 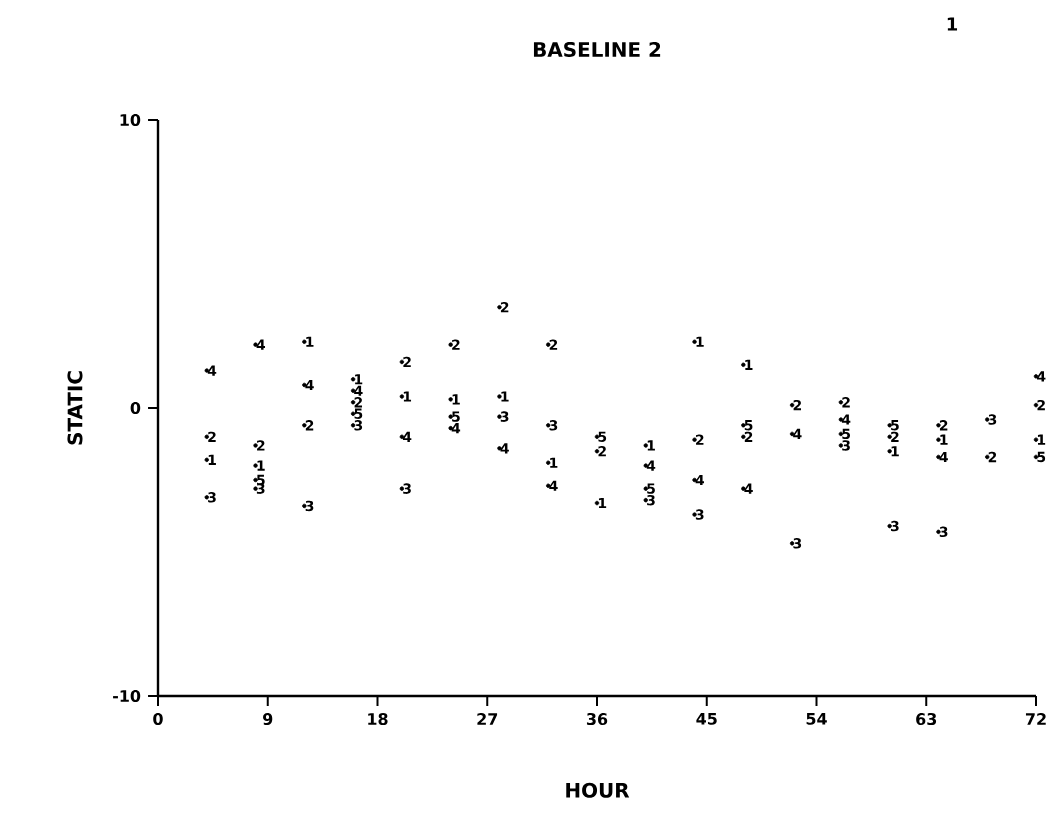 What do you see at coordinates (952, 24) in the screenshot?
I see `text: 1` at bounding box center [952, 24].